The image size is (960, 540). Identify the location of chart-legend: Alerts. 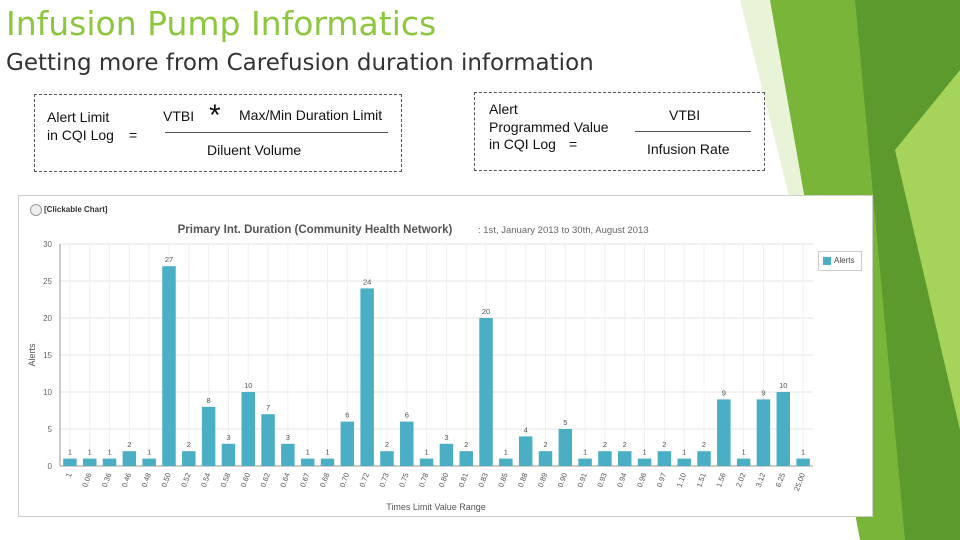
(840, 261).